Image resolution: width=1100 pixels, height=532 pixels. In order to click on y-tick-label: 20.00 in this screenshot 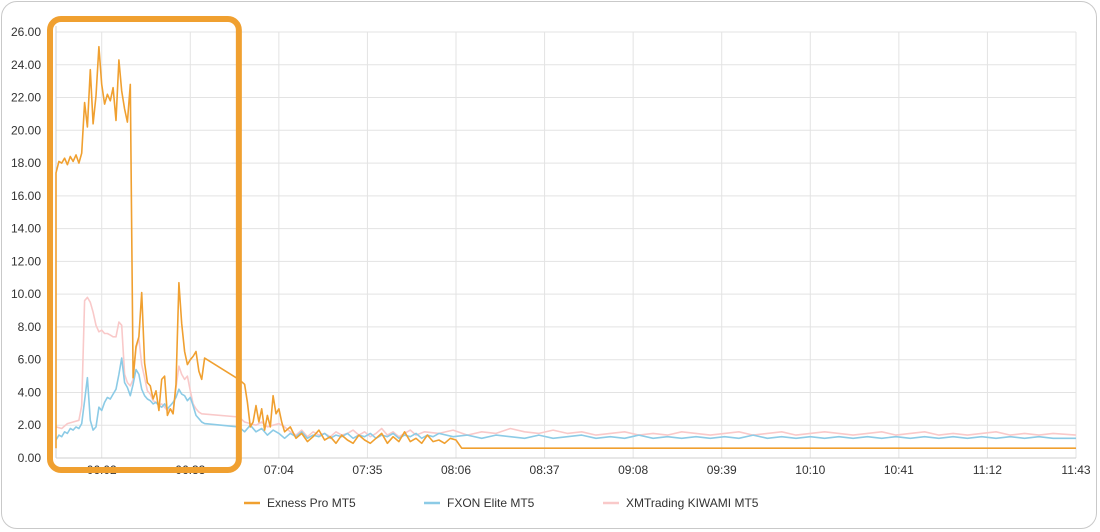, I will do `click(26, 130)`.